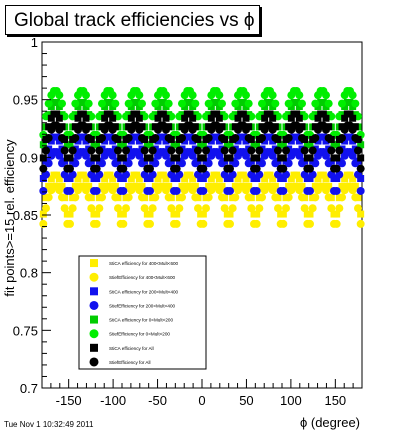 Image resolution: width=400 pixels, height=433 pixels. What do you see at coordinates (25, 100) in the screenshot?
I see `y-tick-label: 0.95` at bounding box center [25, 100].